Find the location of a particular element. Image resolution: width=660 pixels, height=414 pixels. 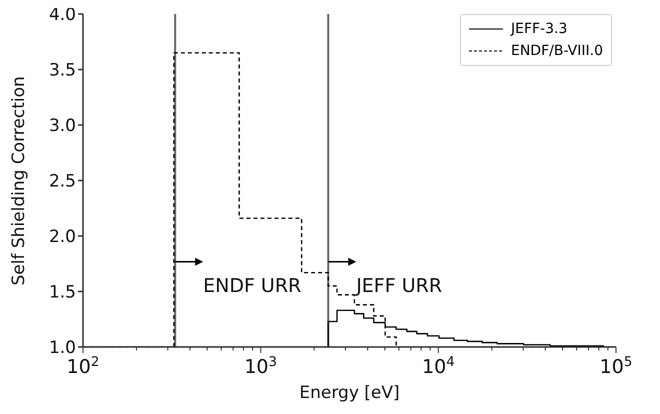

y-tick-label: 2.0 is located at coordinates (62, 237).